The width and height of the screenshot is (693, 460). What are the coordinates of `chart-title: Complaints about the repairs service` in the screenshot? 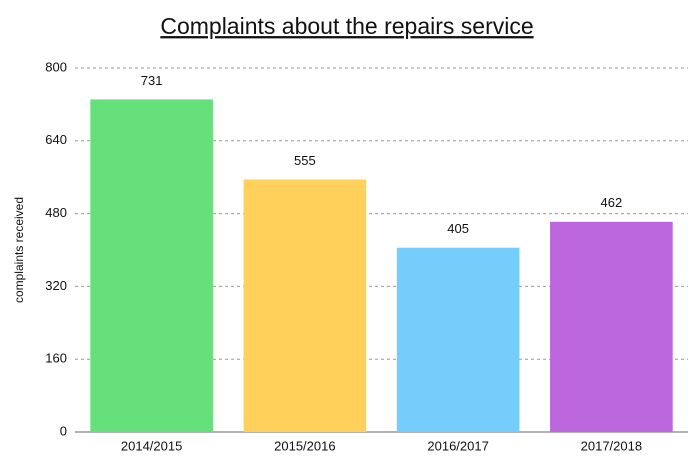 It's located at (346, 26).